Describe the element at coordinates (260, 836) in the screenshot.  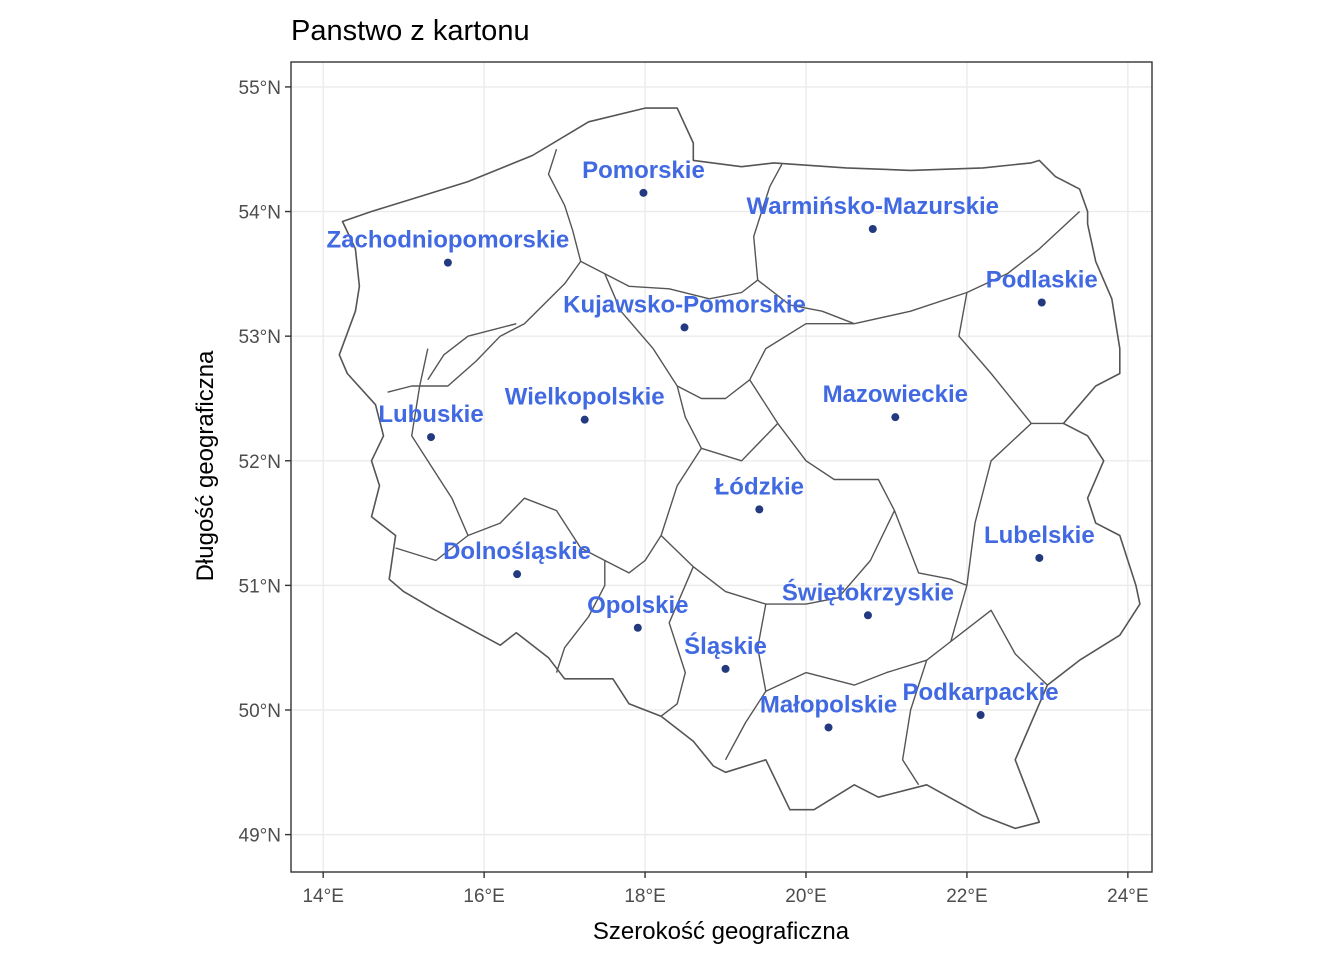
I see `y-tick-label: 49°N` at that location.